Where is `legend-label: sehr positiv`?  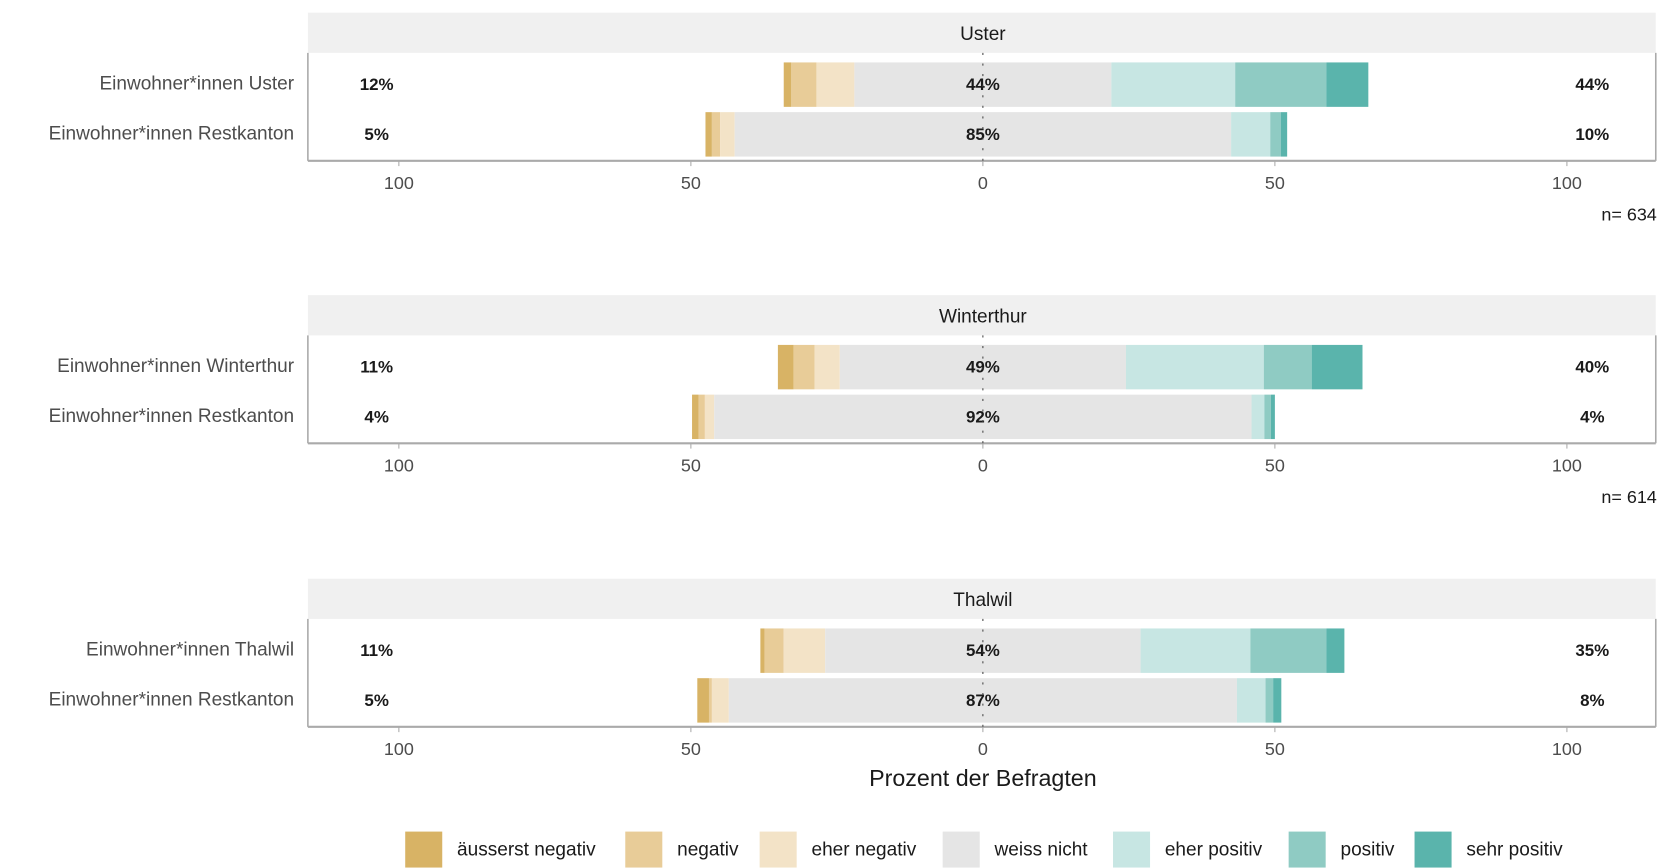
legend-label: sehr positiv is located at coordinates (1514, 850).